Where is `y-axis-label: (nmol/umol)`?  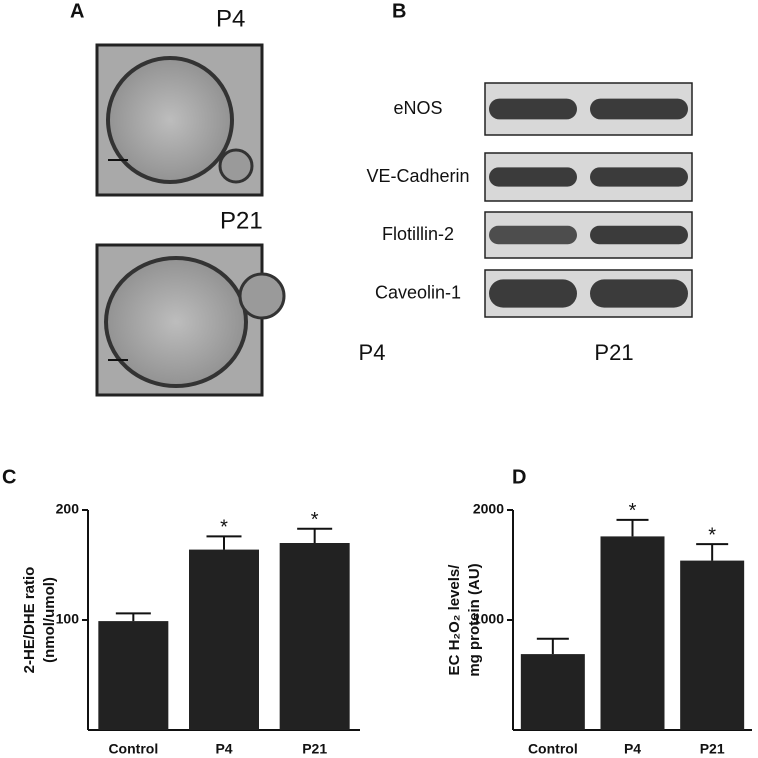 y-axis-label: (nmol/umol) is located at coordinates (49, 620).